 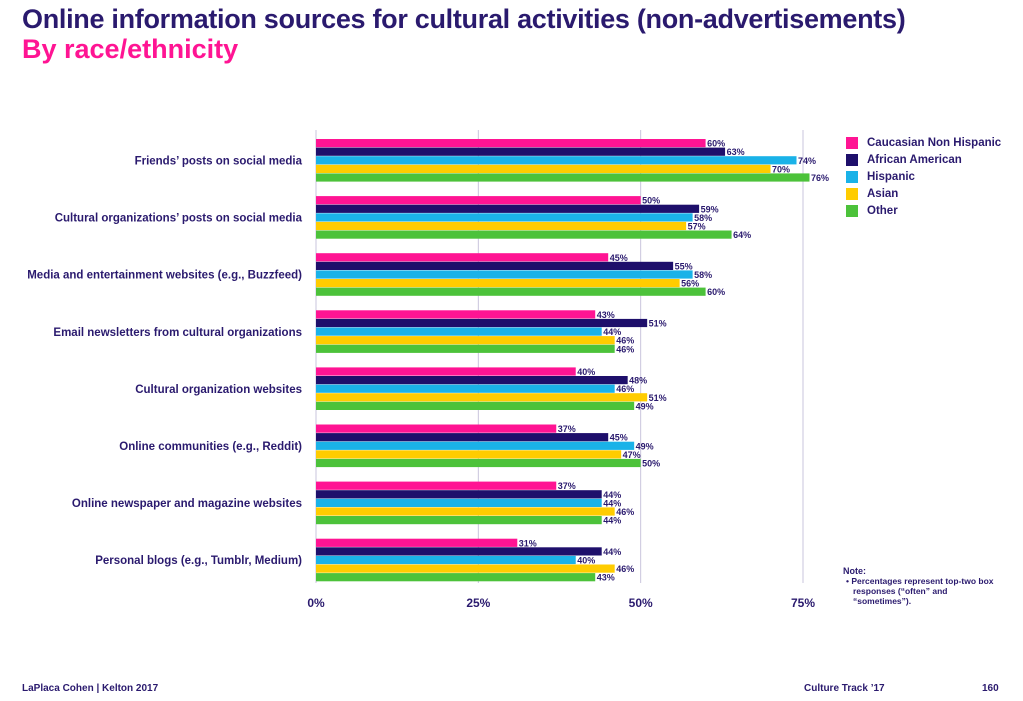 I want to click on data-label: 63%, so click(x=736, y=152).